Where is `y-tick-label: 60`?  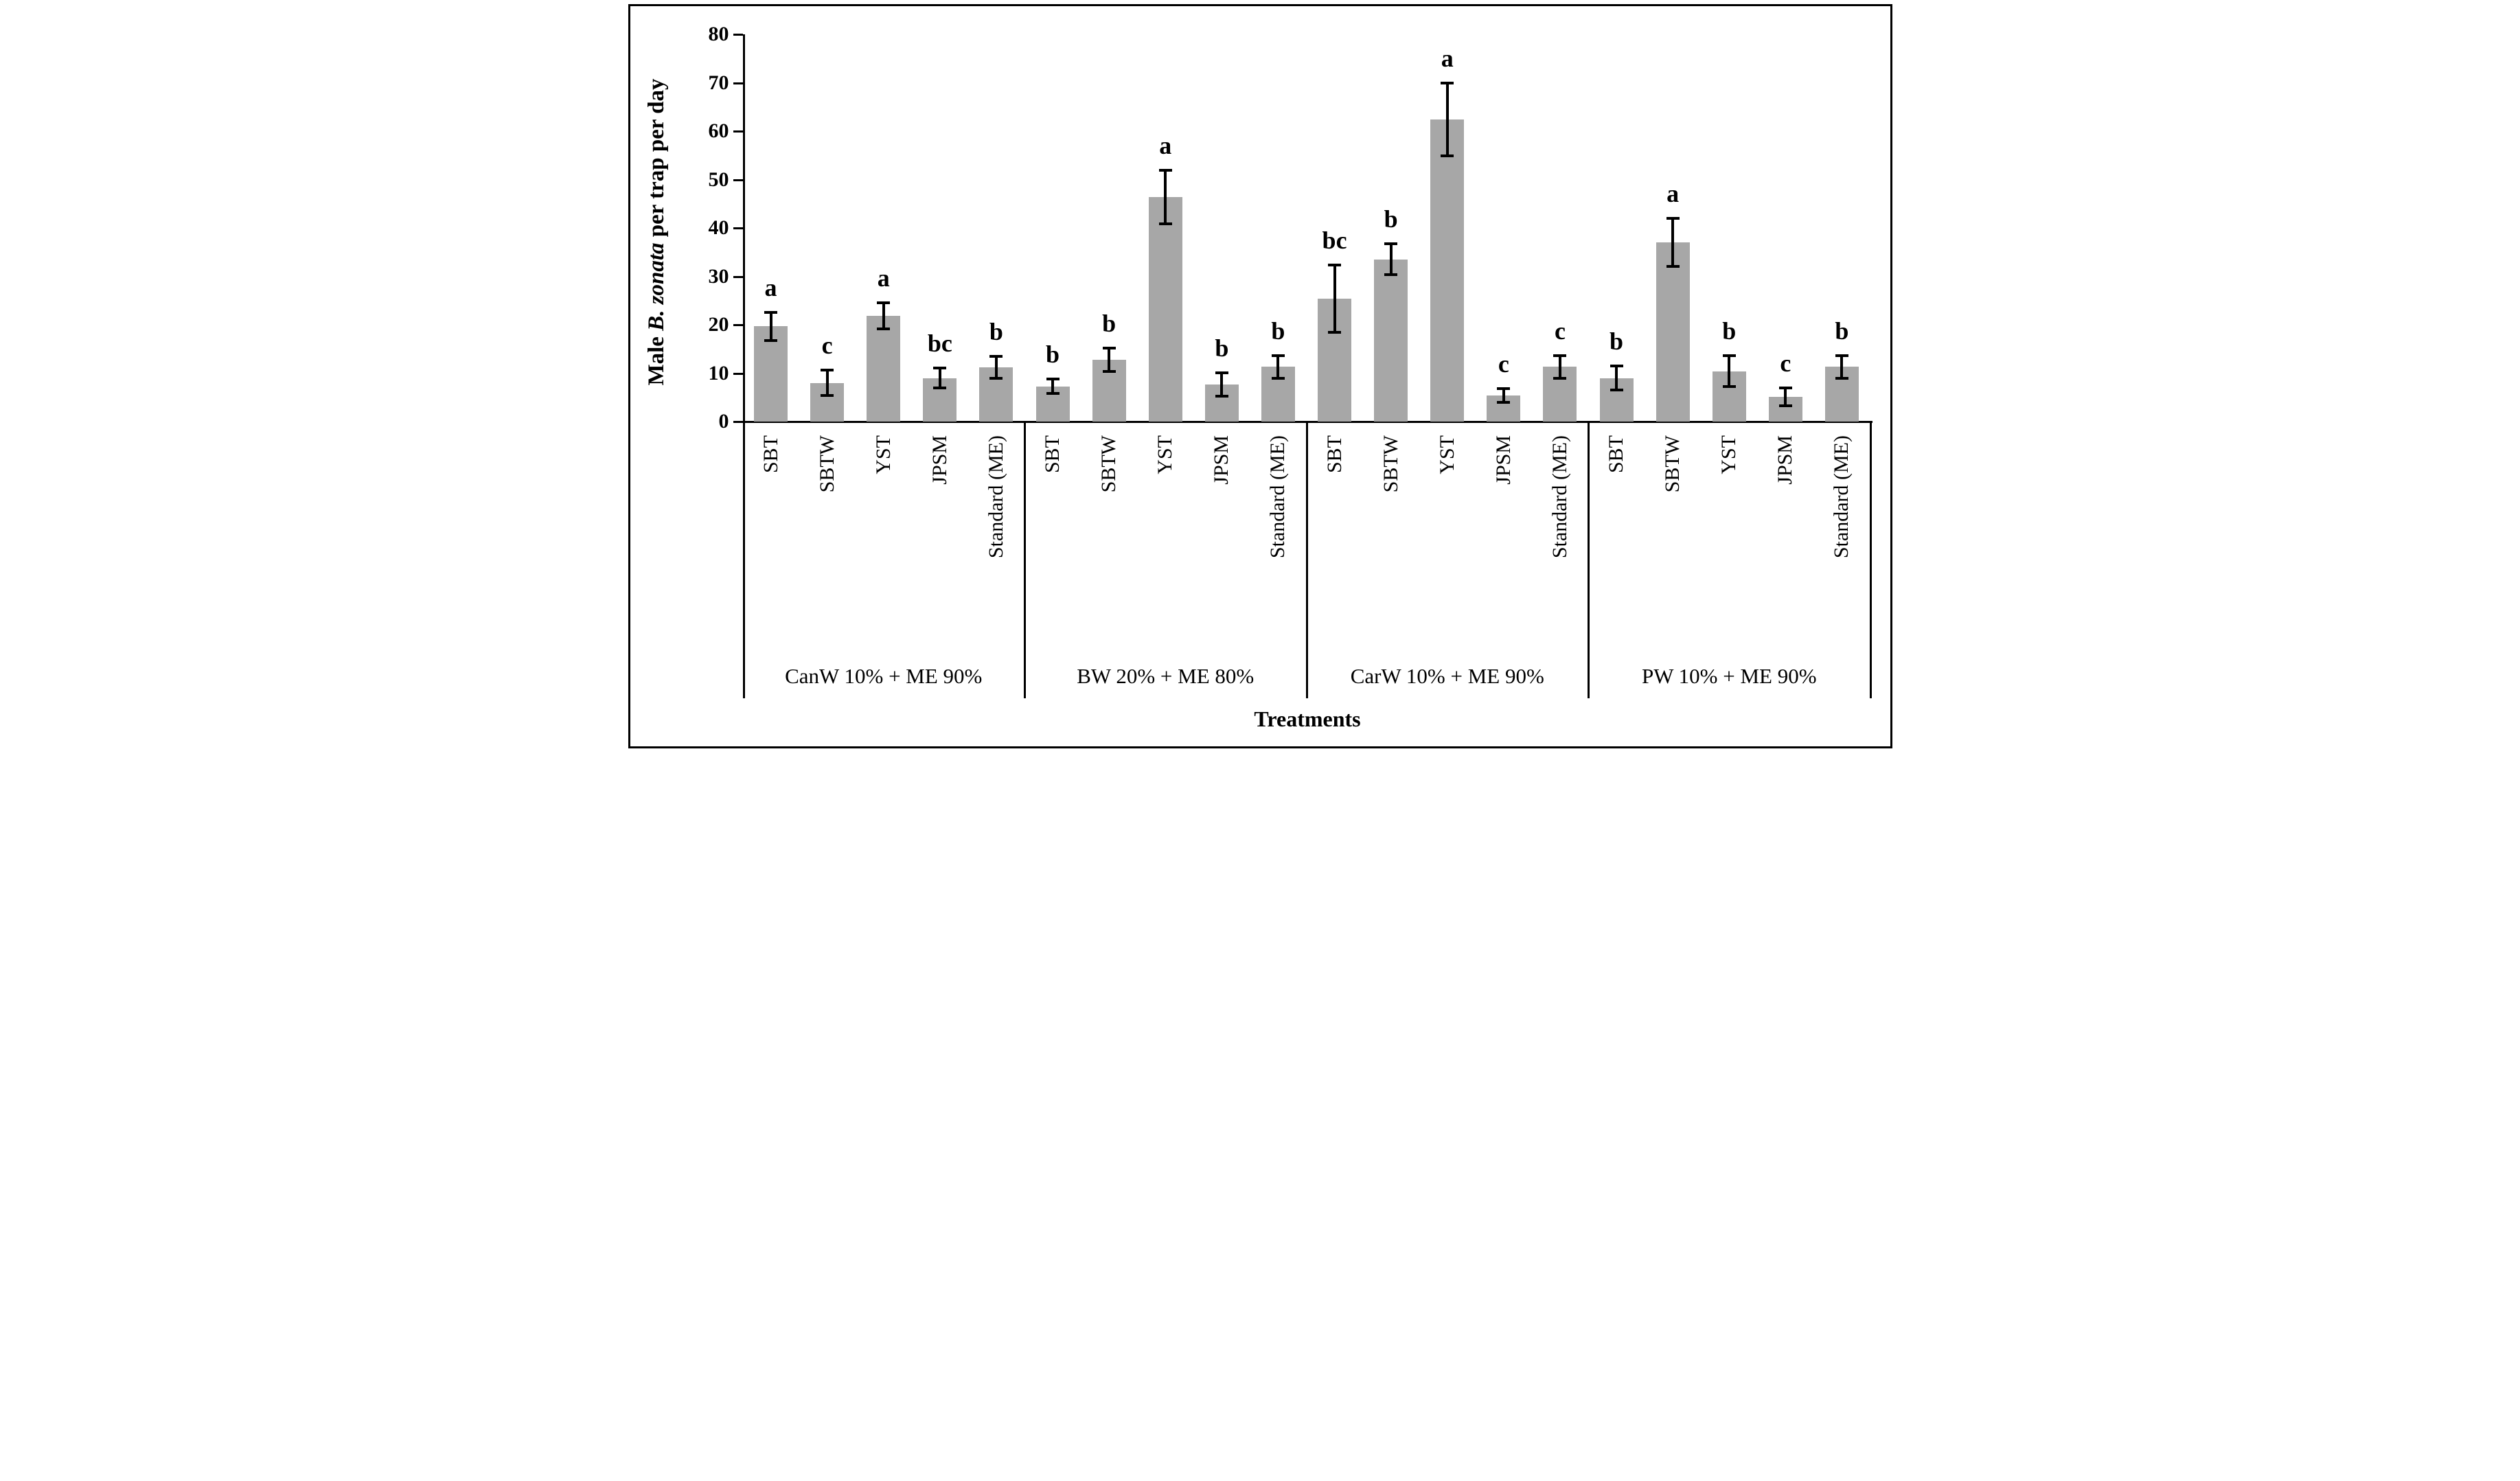
y-tick-label: 60 is located at coordinates (719, 130).